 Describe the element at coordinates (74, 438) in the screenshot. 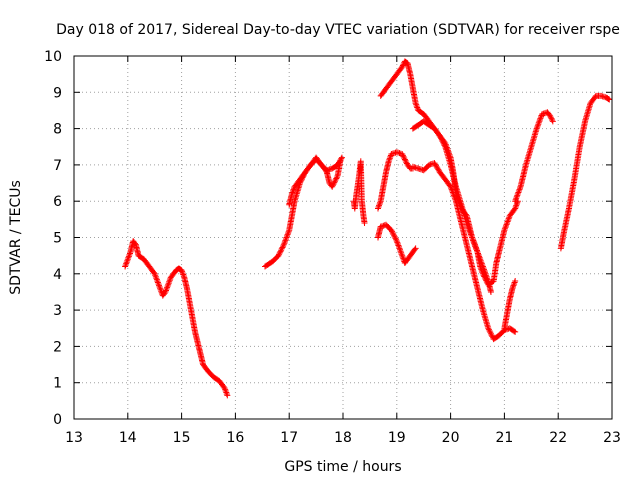

I see `x-tick-label: 13` at that location.